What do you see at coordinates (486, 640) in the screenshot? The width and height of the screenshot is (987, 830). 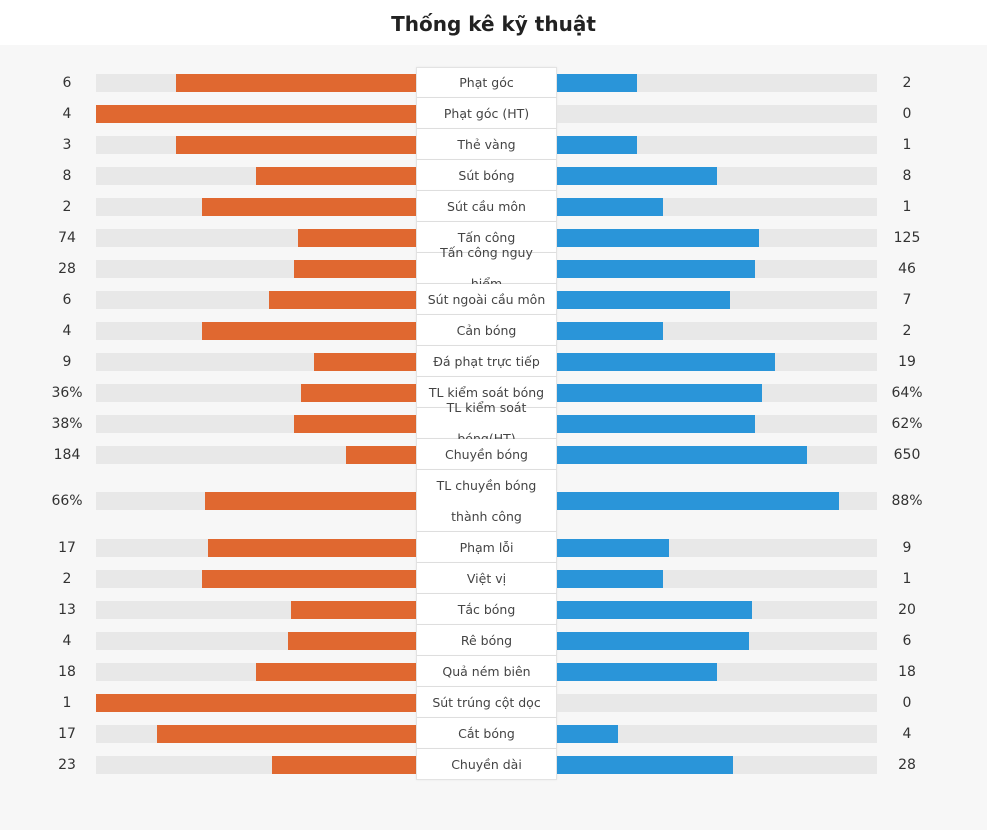 I see `stat-label: Rê bóng` at bounding box center [486, 640].